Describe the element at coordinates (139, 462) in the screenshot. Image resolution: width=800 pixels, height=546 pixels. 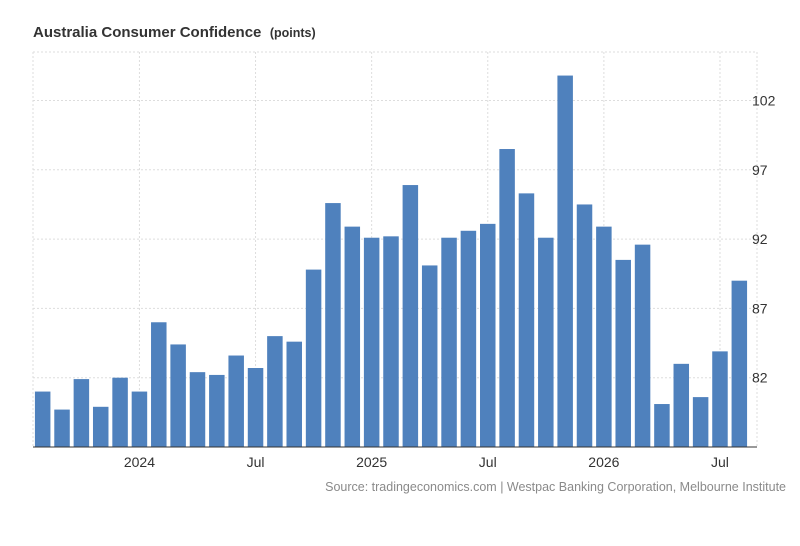
I see `x-tick-label: 2024` at that location.